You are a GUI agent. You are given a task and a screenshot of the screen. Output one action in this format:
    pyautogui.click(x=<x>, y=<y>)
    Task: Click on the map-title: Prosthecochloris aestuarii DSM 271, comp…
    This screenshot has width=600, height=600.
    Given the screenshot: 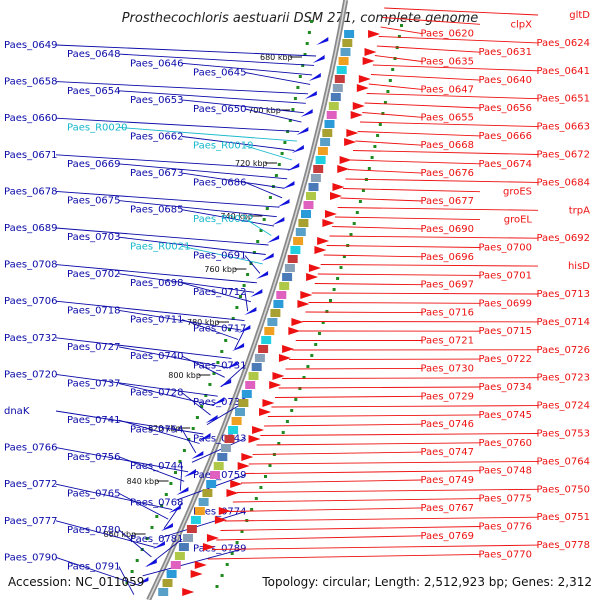 What is the action you would take?
    pyautogui.click(x=300, y=18)
    